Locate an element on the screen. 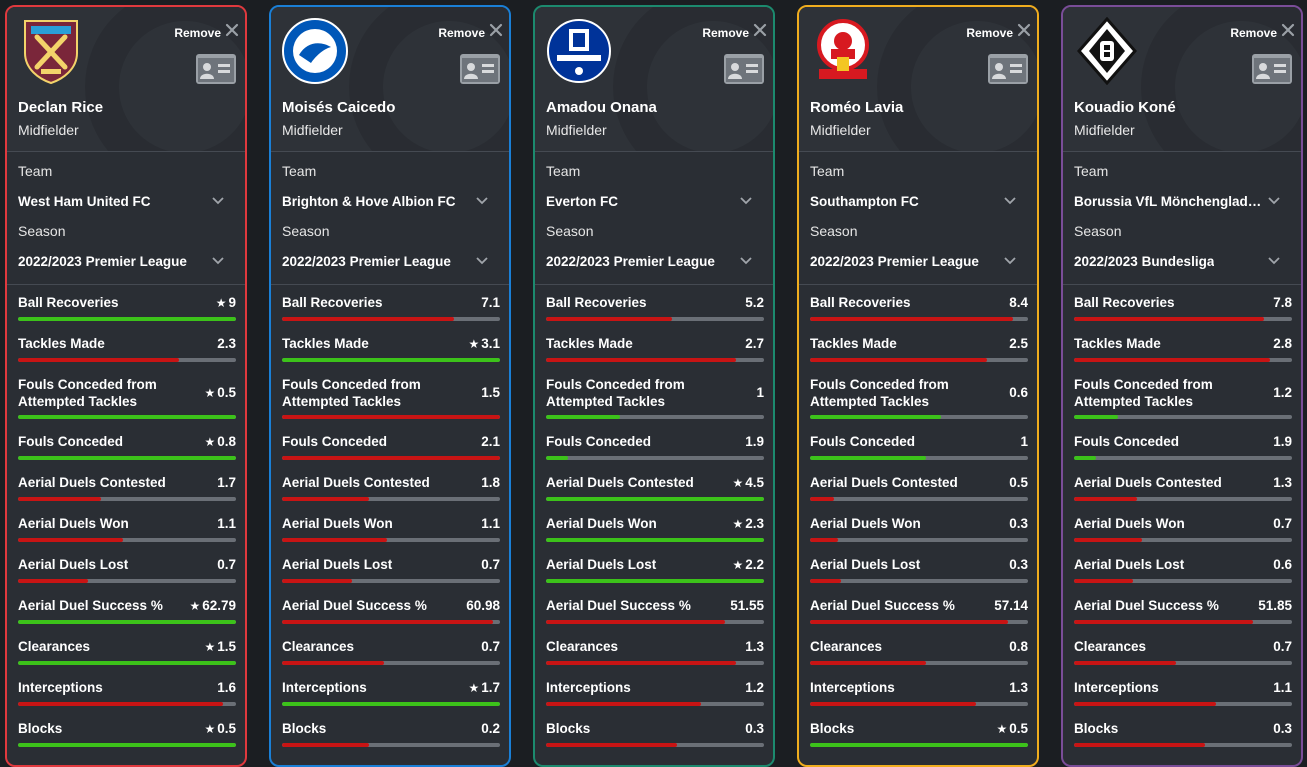 This screenshot has height=767, width=1307. stat-value: 1.5 is located at coordinates (490, 392).